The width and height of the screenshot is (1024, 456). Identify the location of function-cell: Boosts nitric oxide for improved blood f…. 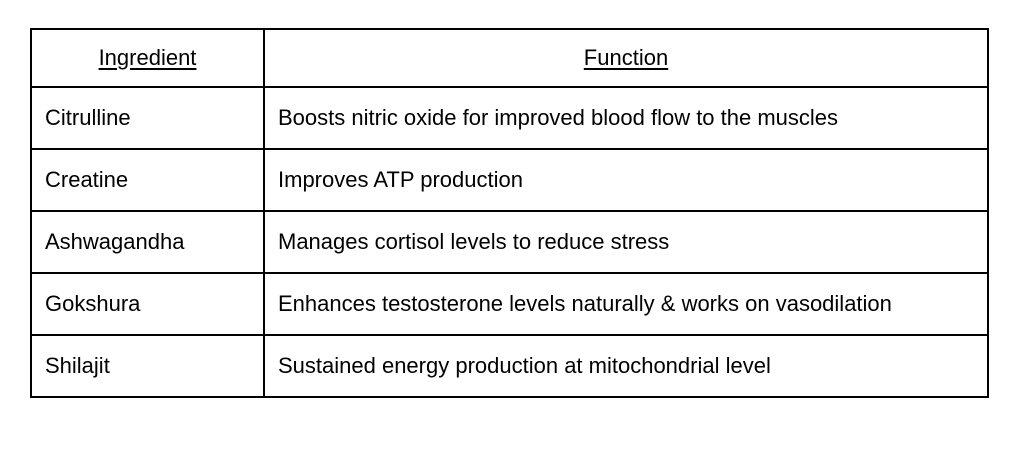
(626, 118).